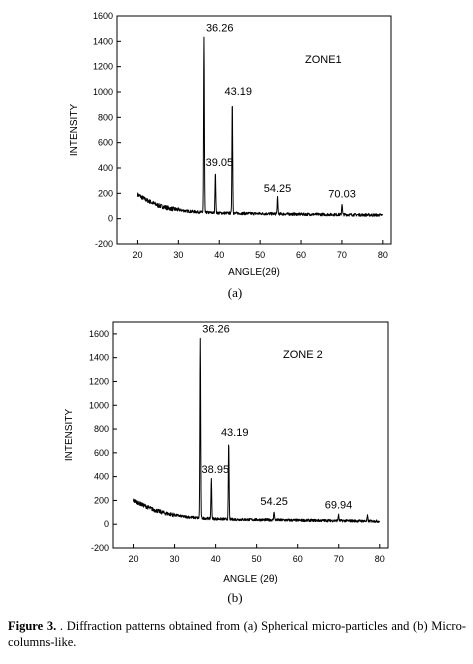 The height and width of the screenshot is (664, 473). I want to click on x-axis-title: ANGLE (2θ), so click(250, 579).